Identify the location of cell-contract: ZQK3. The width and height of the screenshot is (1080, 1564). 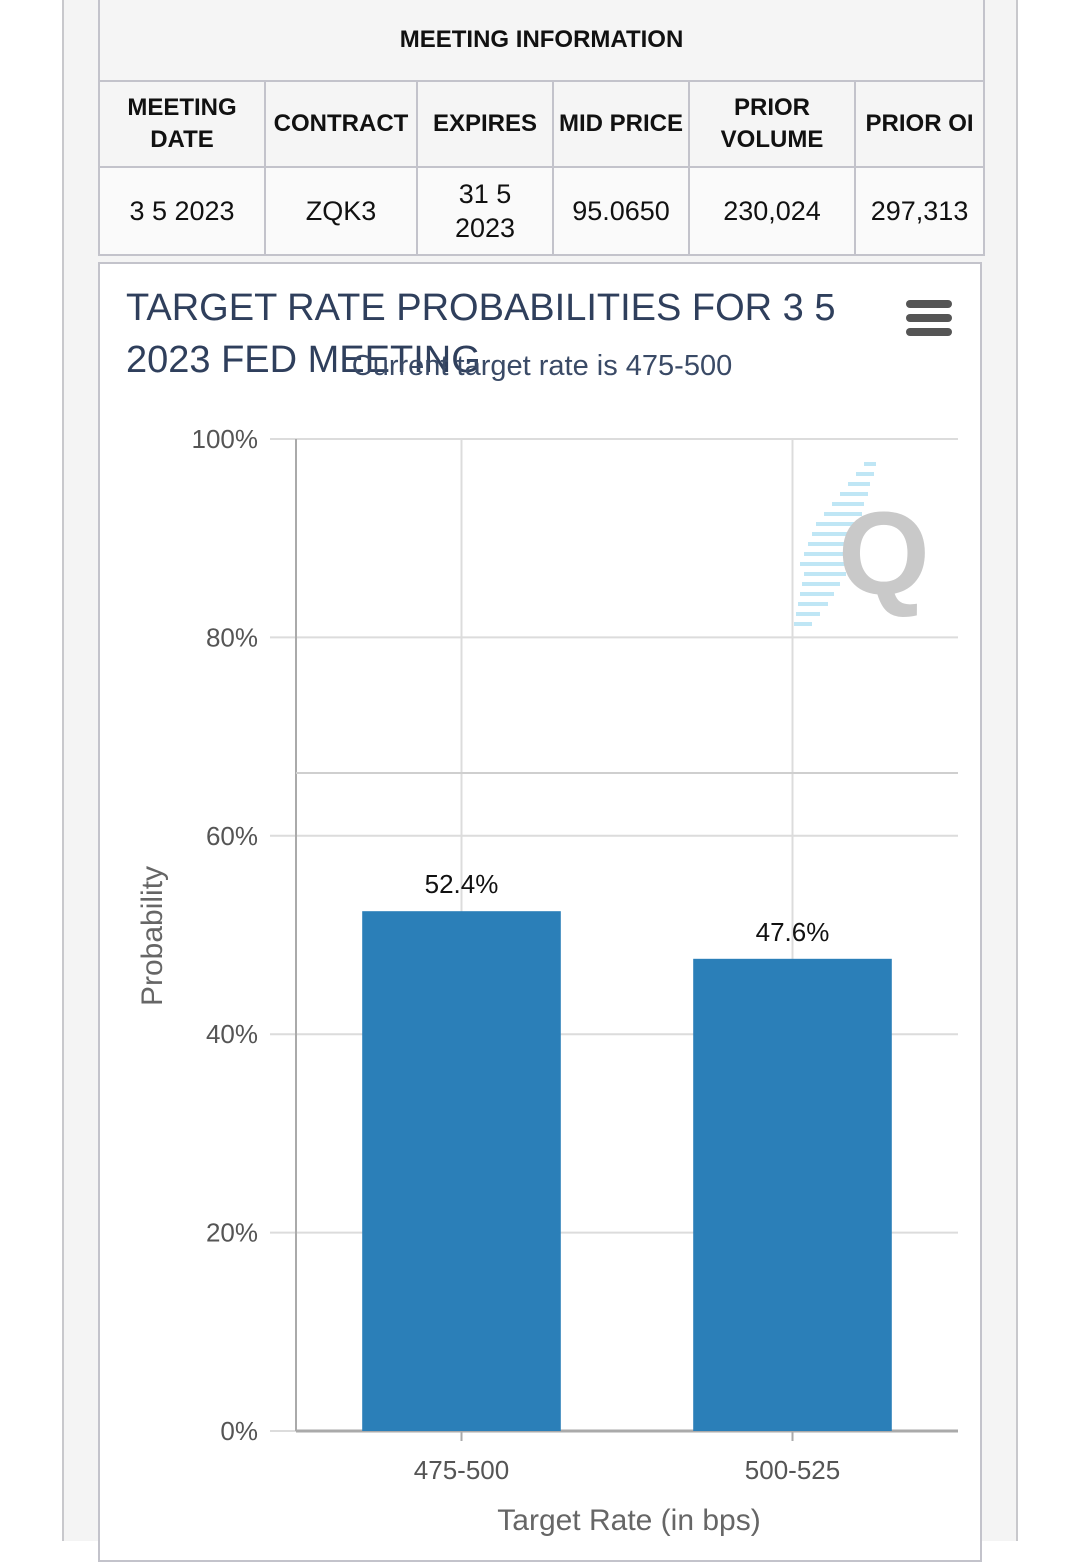
(341, 211).